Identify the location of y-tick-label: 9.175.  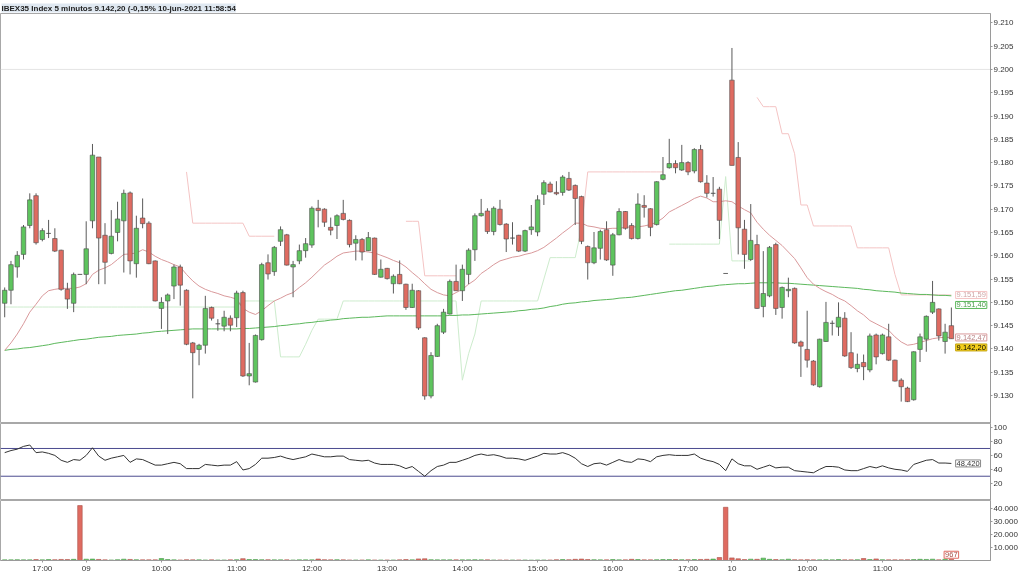
(1004, 186).